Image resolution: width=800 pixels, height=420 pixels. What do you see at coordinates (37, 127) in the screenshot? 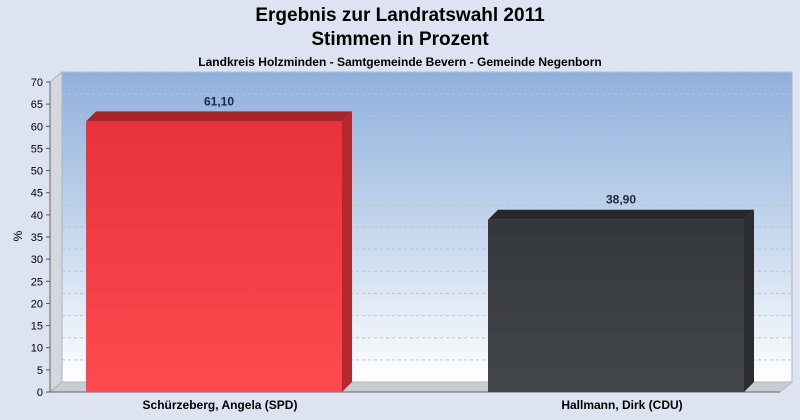
I see `y-tick-label: 60` at bounding box center [37, 127].